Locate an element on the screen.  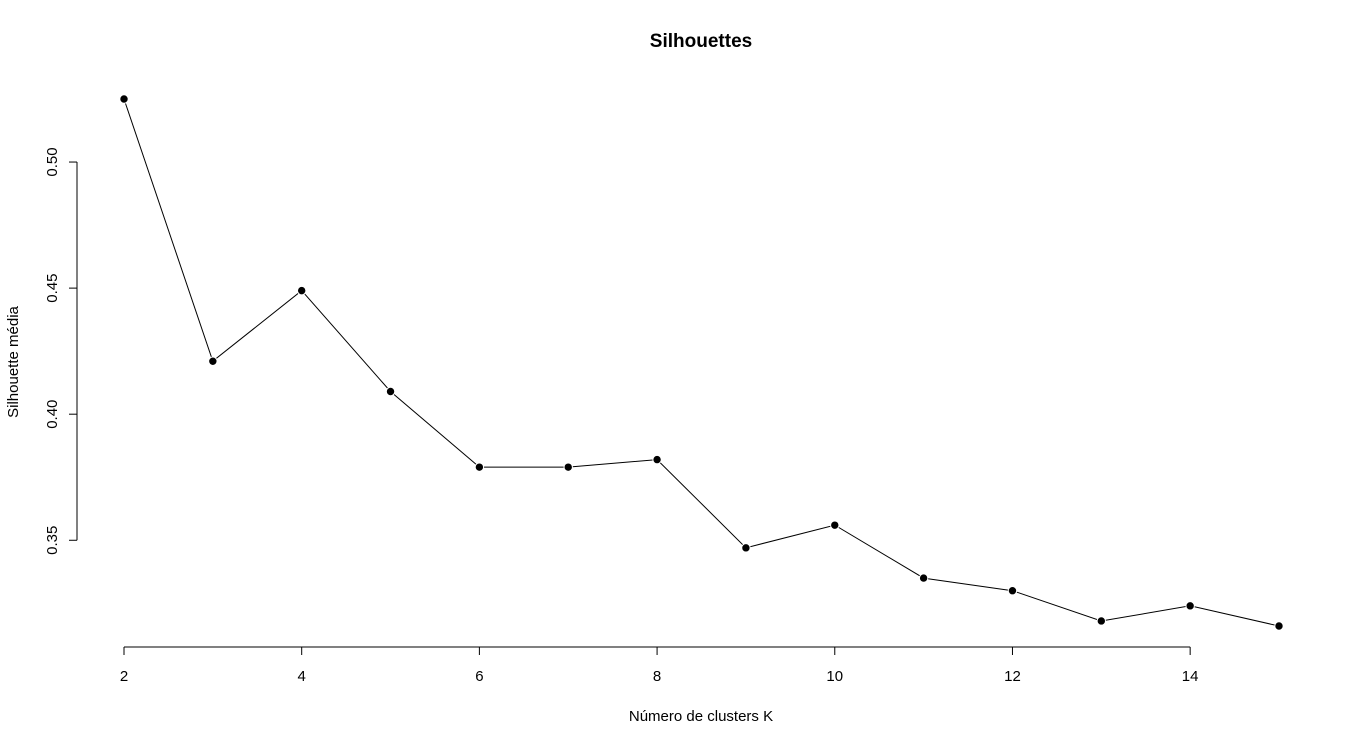
y-tick-label: 0.35 is located at coordinates (52, 540).